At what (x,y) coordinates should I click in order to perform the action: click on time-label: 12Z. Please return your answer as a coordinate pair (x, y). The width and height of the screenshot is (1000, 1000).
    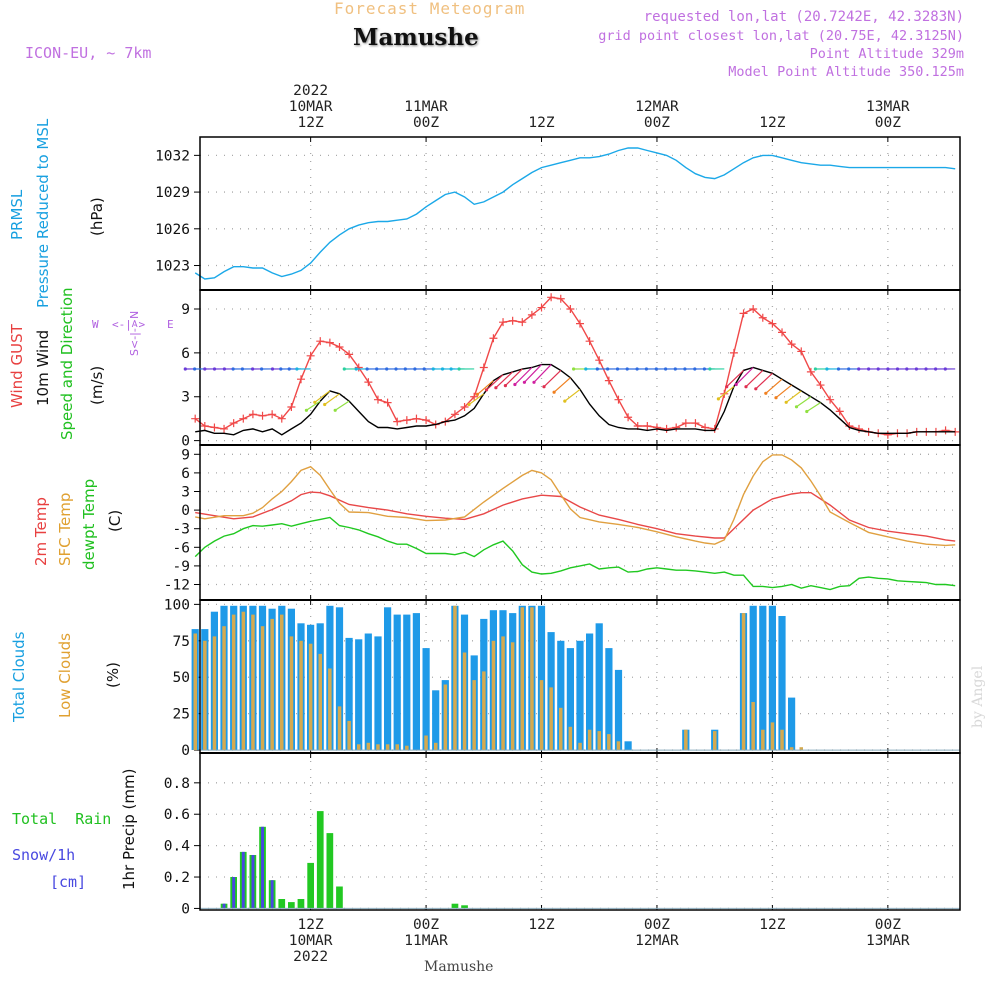
    Looking at the image, I should click on (772, 925).